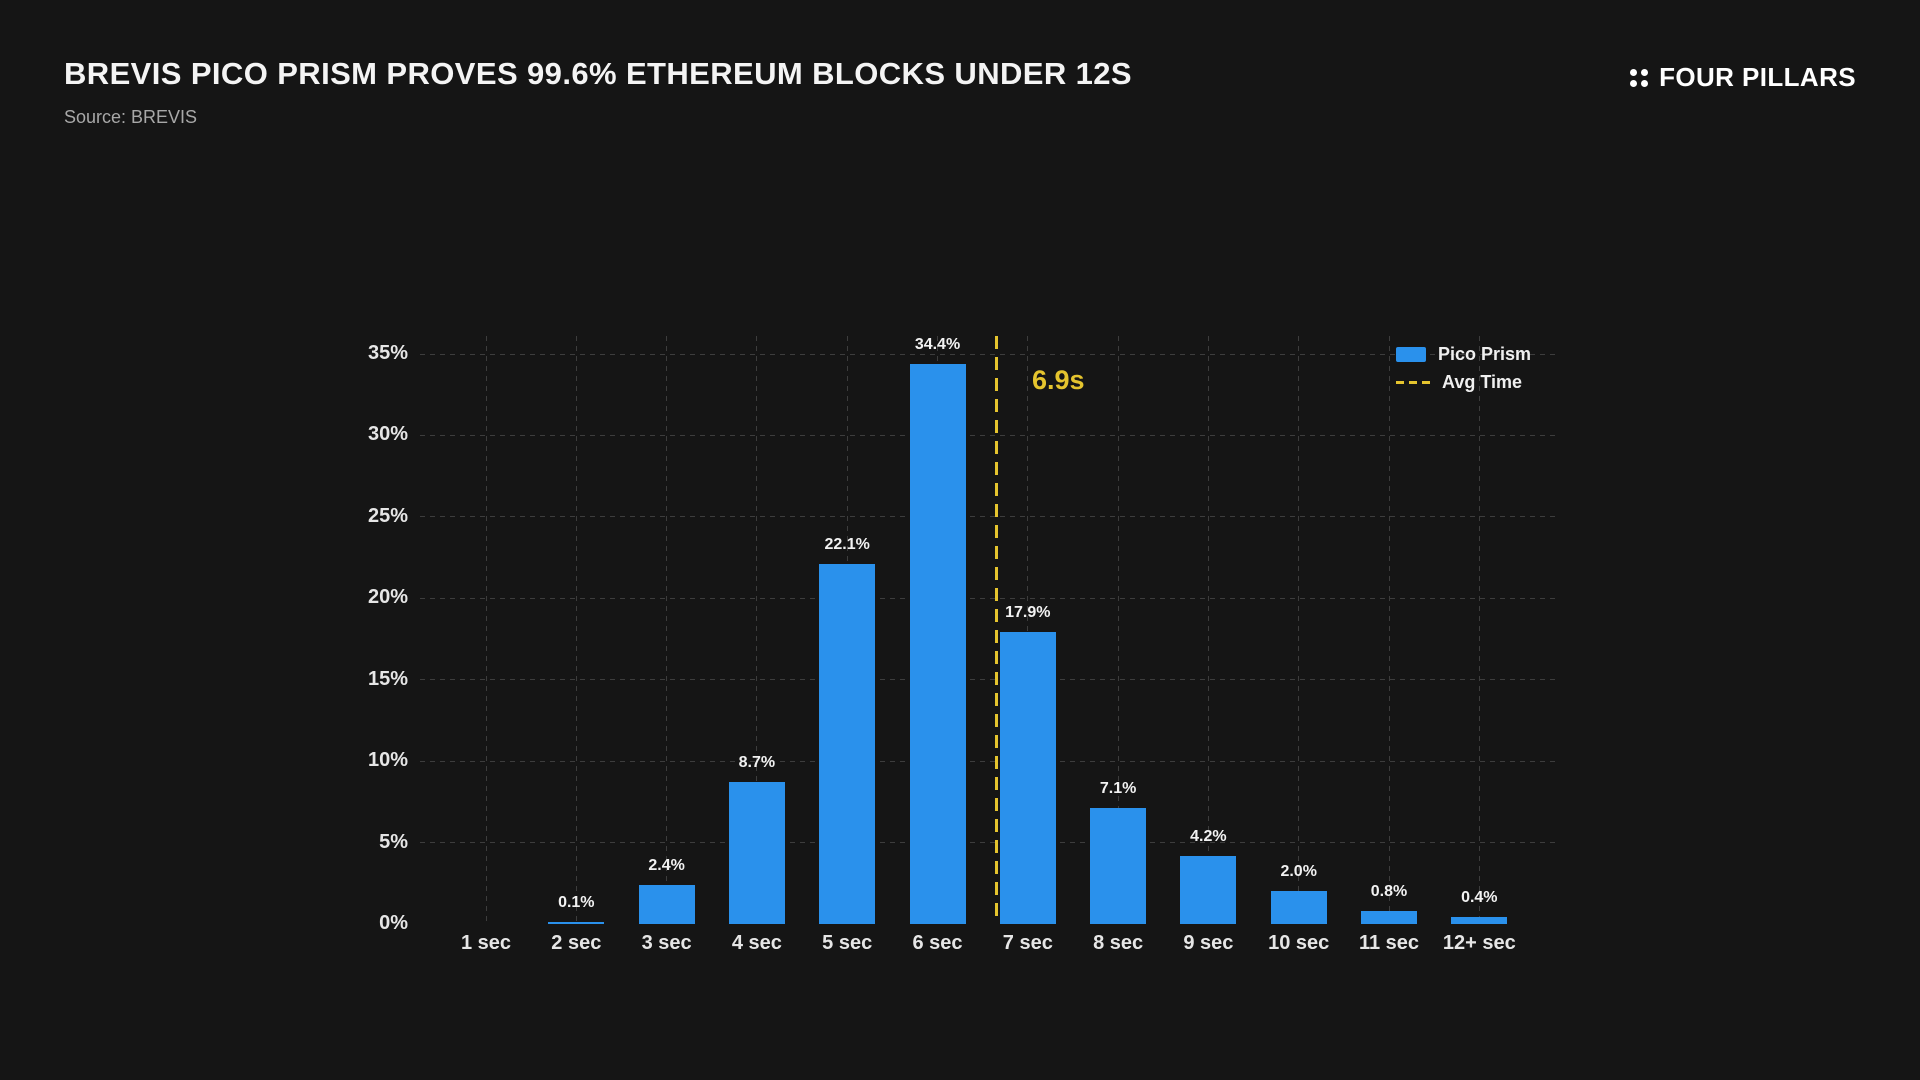 The image size is (1920, 1080). What do you see at coordinates (576, 902) in the screenshot?
I see `bar-value-label: 0.1%` at bounding box center [576, 902].